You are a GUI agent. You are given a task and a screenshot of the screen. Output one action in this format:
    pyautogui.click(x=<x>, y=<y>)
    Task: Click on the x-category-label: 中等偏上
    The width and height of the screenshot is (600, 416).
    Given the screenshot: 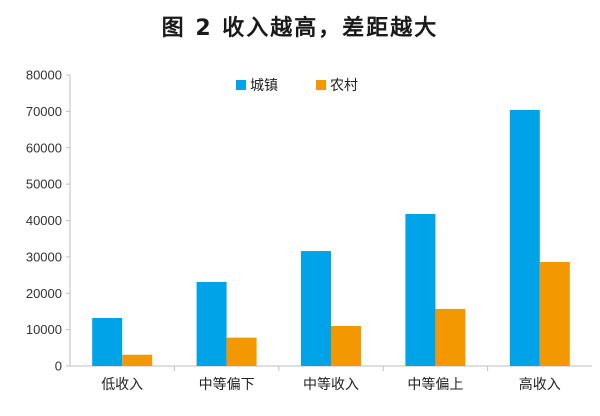 What is the action you would take?
    pyautogui.click(x=435, y=384)
    